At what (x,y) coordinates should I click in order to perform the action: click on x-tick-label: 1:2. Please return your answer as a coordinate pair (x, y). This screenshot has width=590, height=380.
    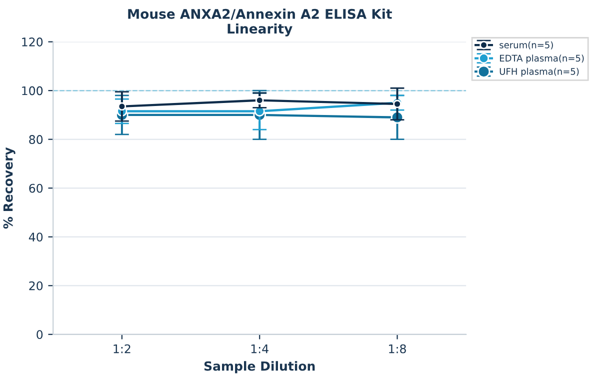
    Looking at the image, I should click on (122, 349).